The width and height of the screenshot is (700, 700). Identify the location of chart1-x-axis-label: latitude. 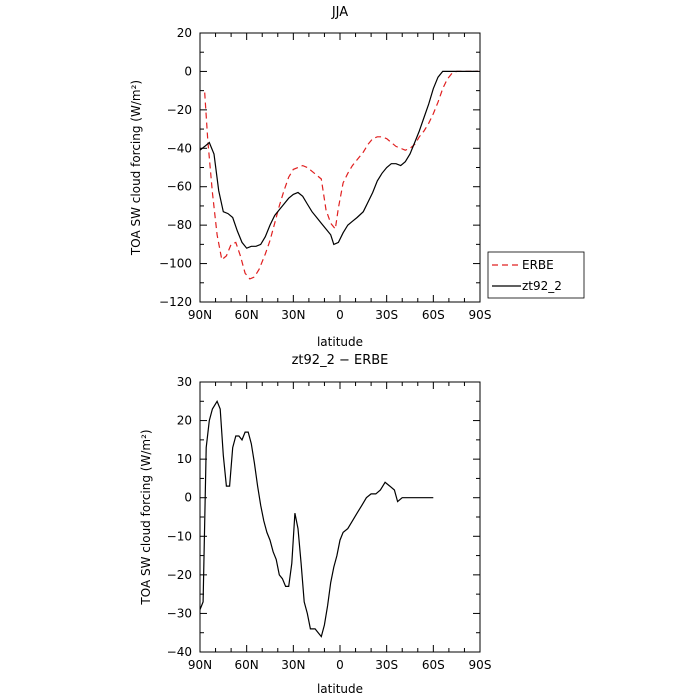
(340, 342).